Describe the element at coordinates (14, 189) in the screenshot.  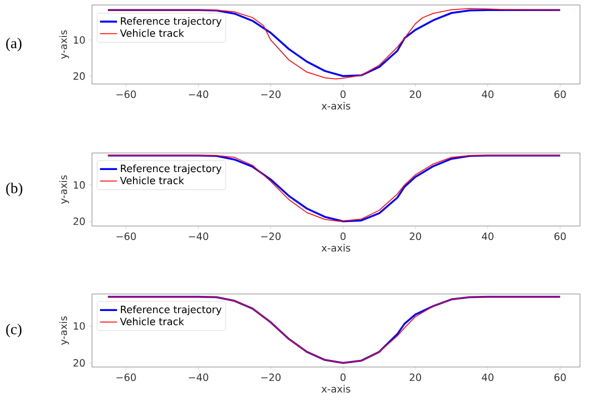
I see `text: (b)` at that location.